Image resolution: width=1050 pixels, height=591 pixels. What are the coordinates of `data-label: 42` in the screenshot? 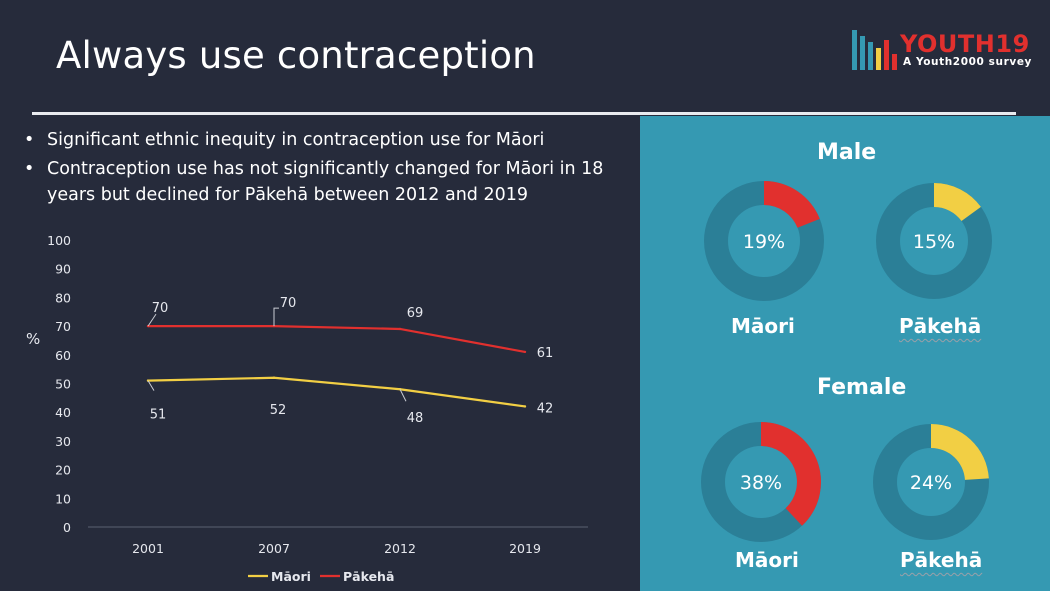 It's located at (545, 408).